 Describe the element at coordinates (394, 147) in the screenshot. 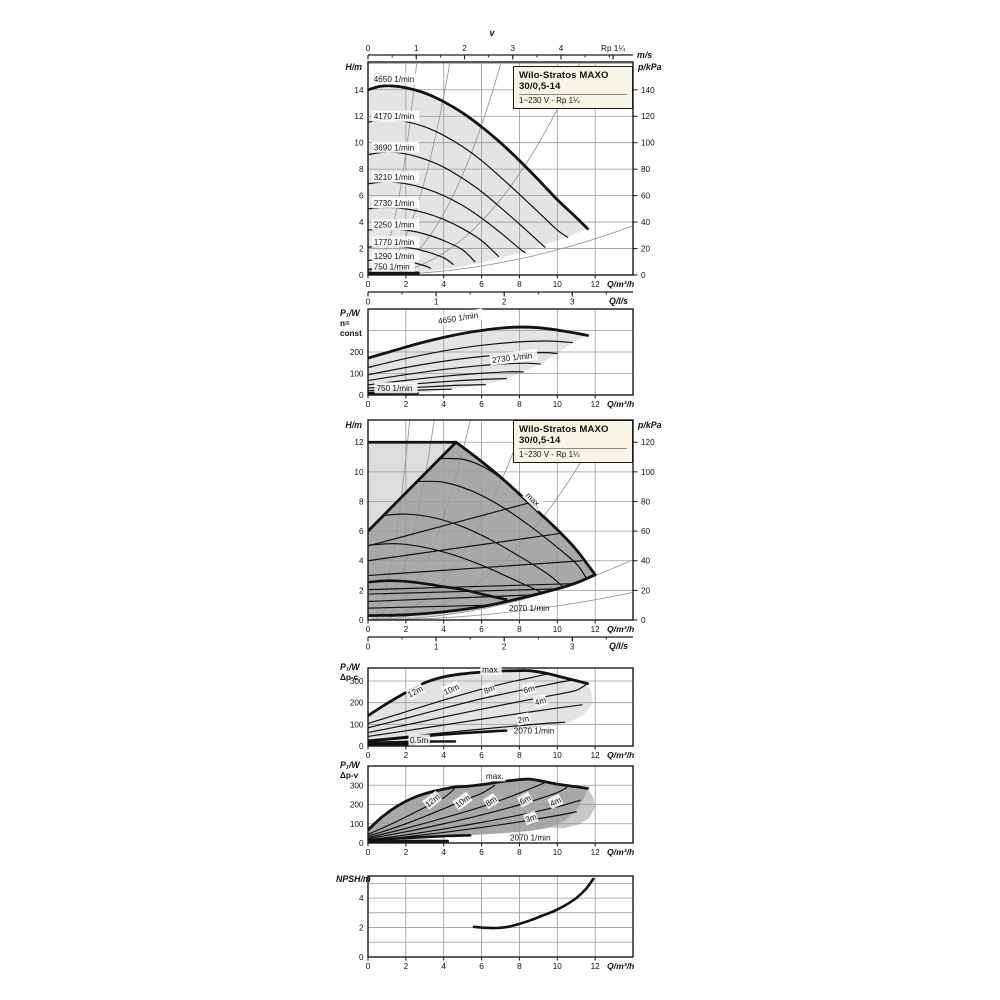

I see `svg-text: 3690 1/min` at that location.